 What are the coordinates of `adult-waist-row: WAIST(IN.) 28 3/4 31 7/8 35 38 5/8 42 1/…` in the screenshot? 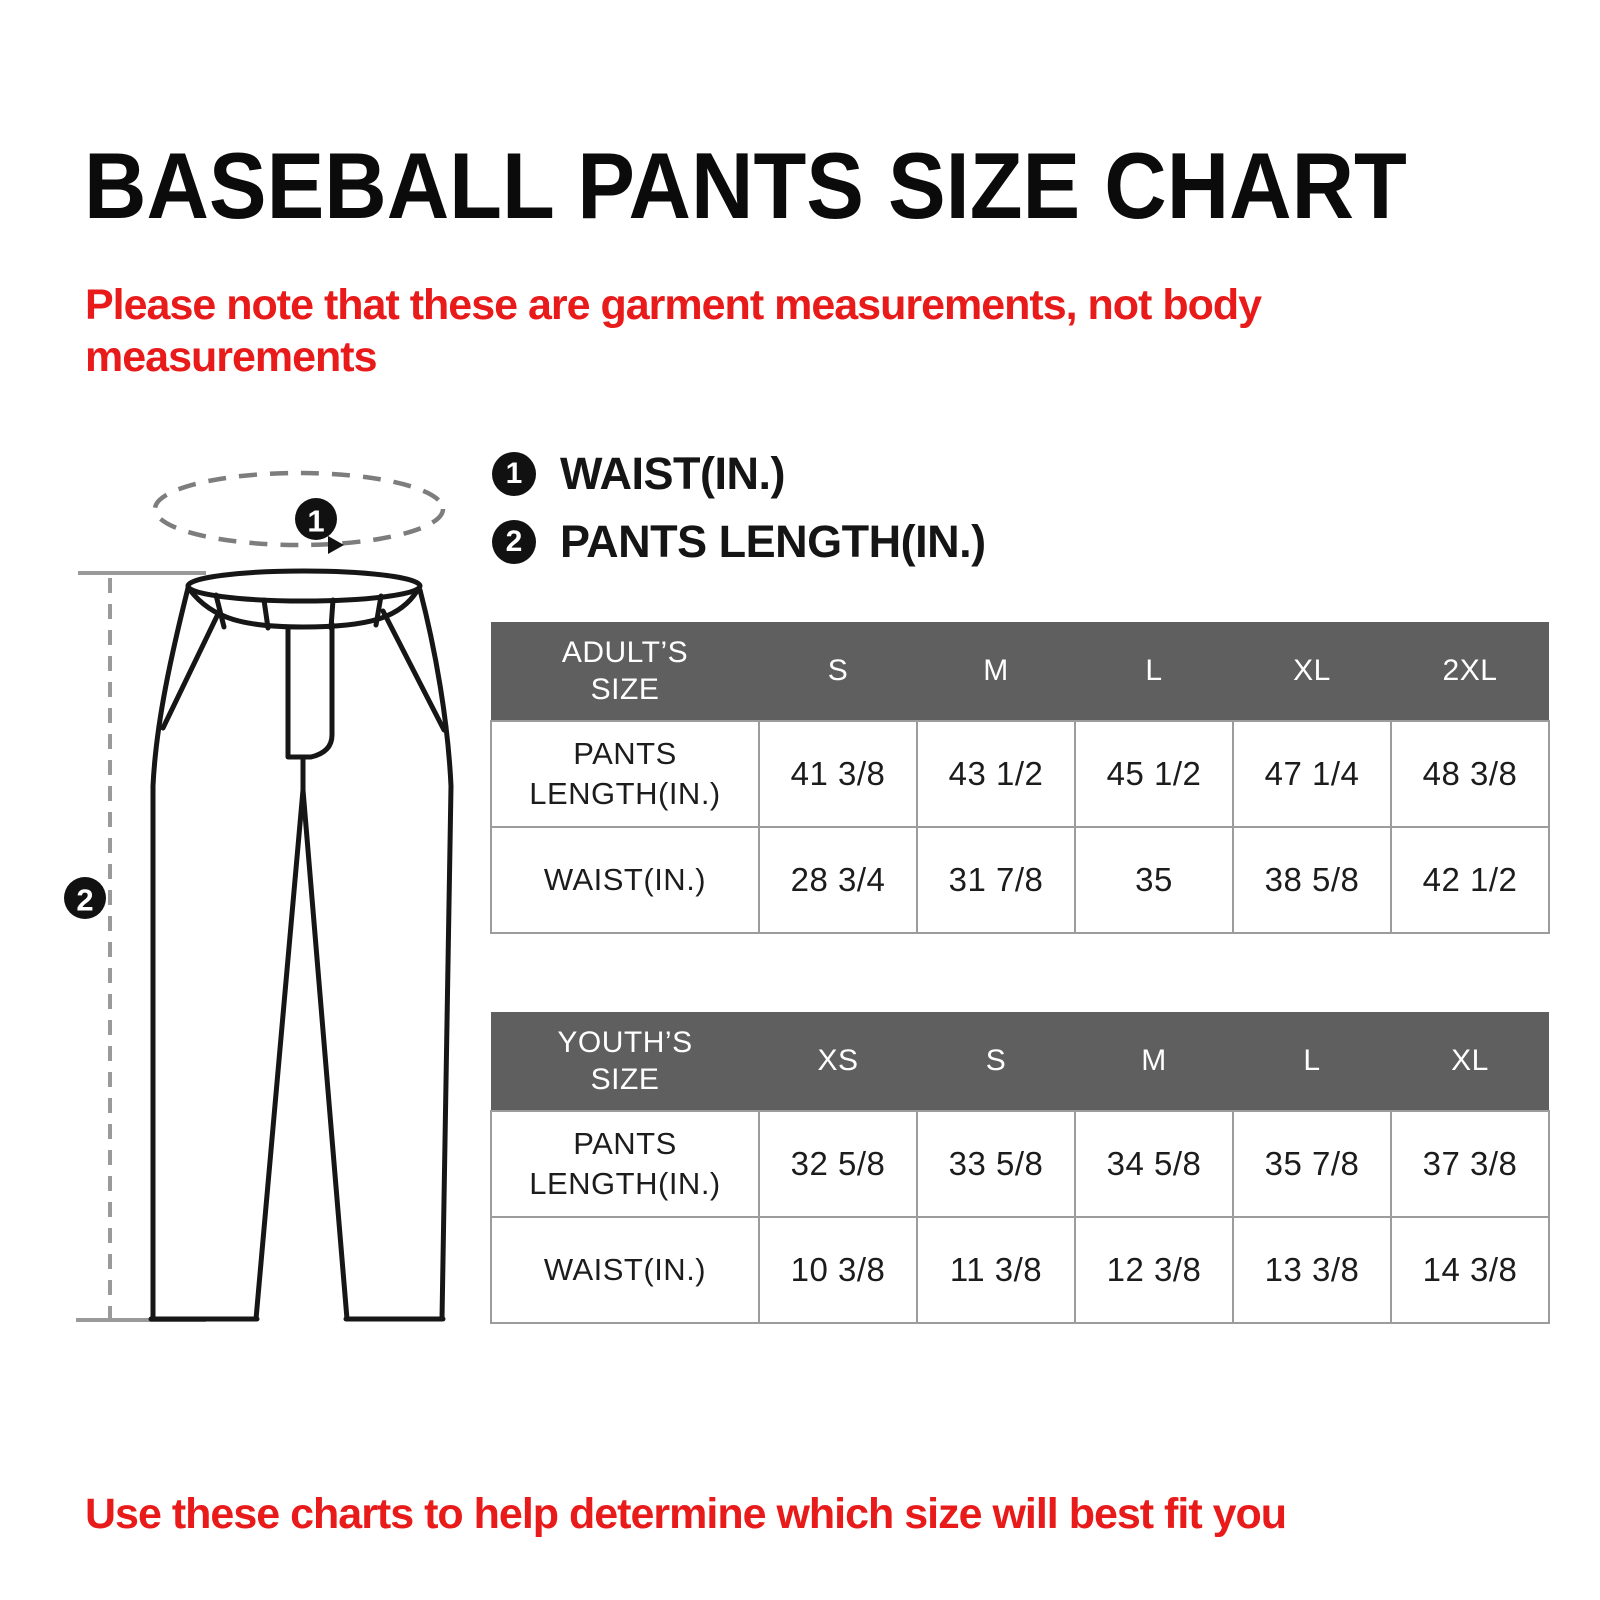 It's located at (1020, 880).